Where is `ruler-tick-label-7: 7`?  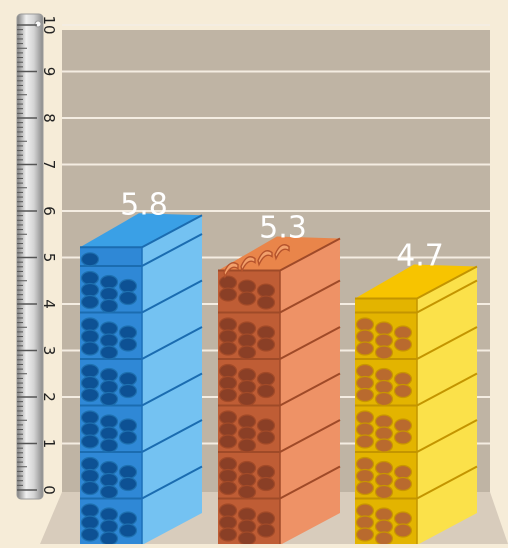 ruler-tick-label-7: 7 is located at coordinates (49, 165).